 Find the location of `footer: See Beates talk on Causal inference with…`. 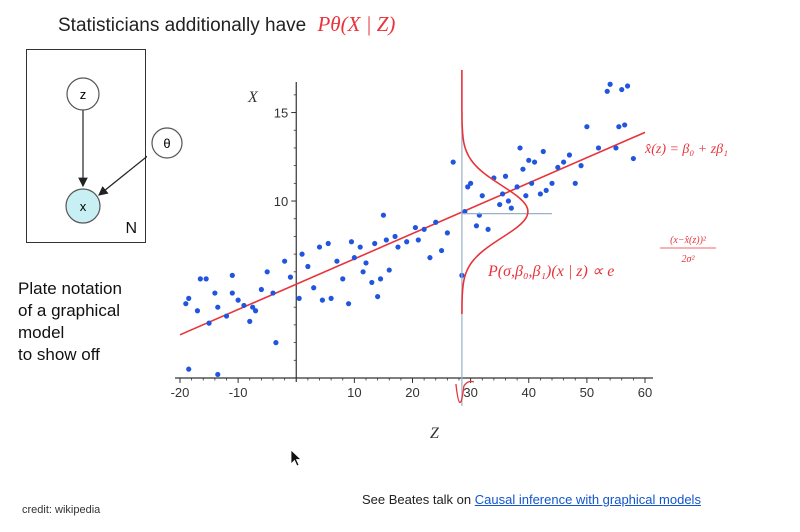

footer: See Beates talk on Causal inference with… is located at coordinates (531, 499).